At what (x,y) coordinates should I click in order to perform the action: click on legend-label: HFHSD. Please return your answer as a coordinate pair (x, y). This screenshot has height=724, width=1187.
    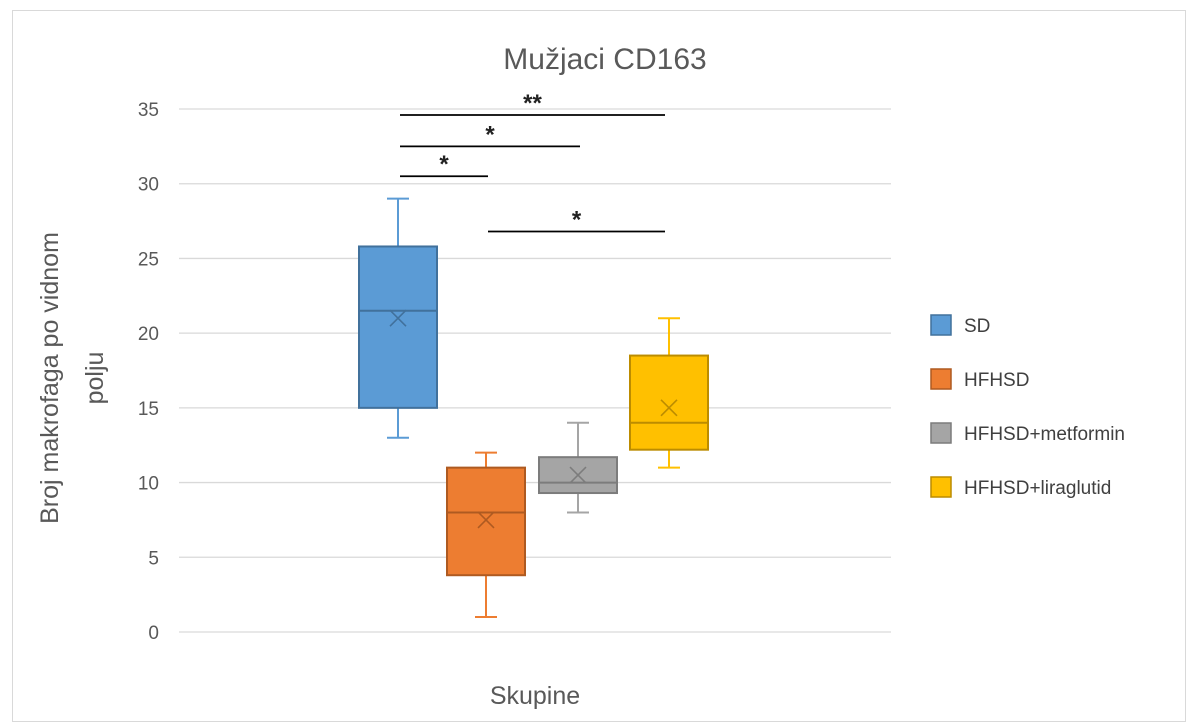
    Looking at the image, I should click on (996, 380).